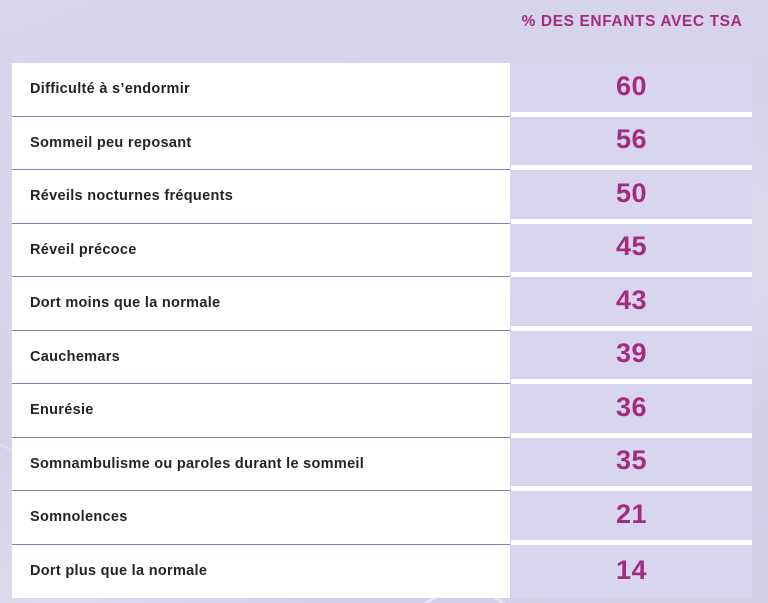  What do you see at coordinates (83, 249) in the screenshot?
I see `row-label: Réveil précoce` at bounding box center [83, 249].